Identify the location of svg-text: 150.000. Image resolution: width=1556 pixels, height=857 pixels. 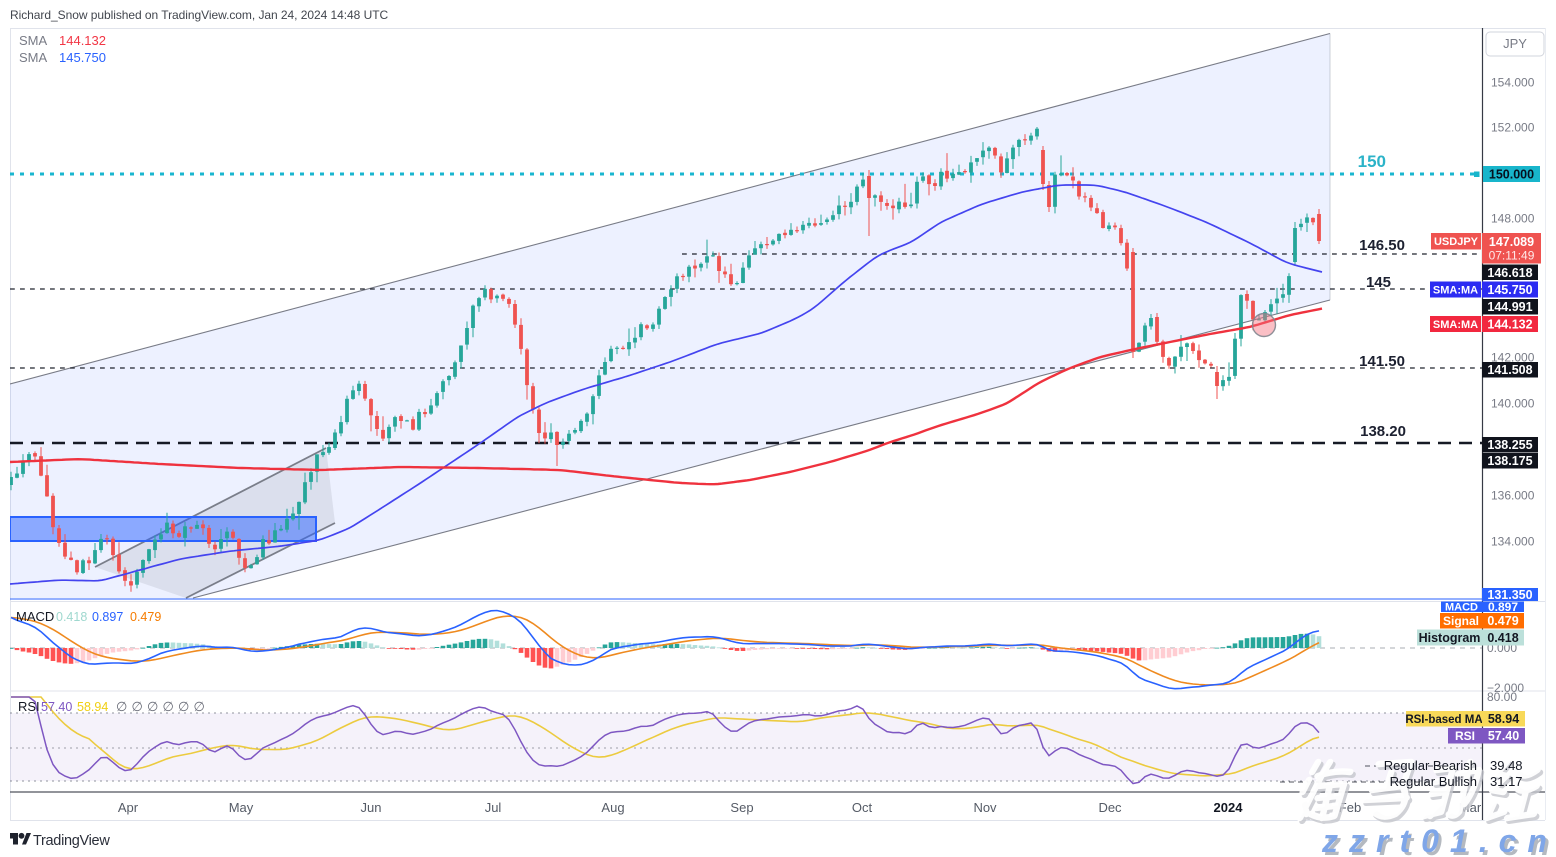
(1511, 175).